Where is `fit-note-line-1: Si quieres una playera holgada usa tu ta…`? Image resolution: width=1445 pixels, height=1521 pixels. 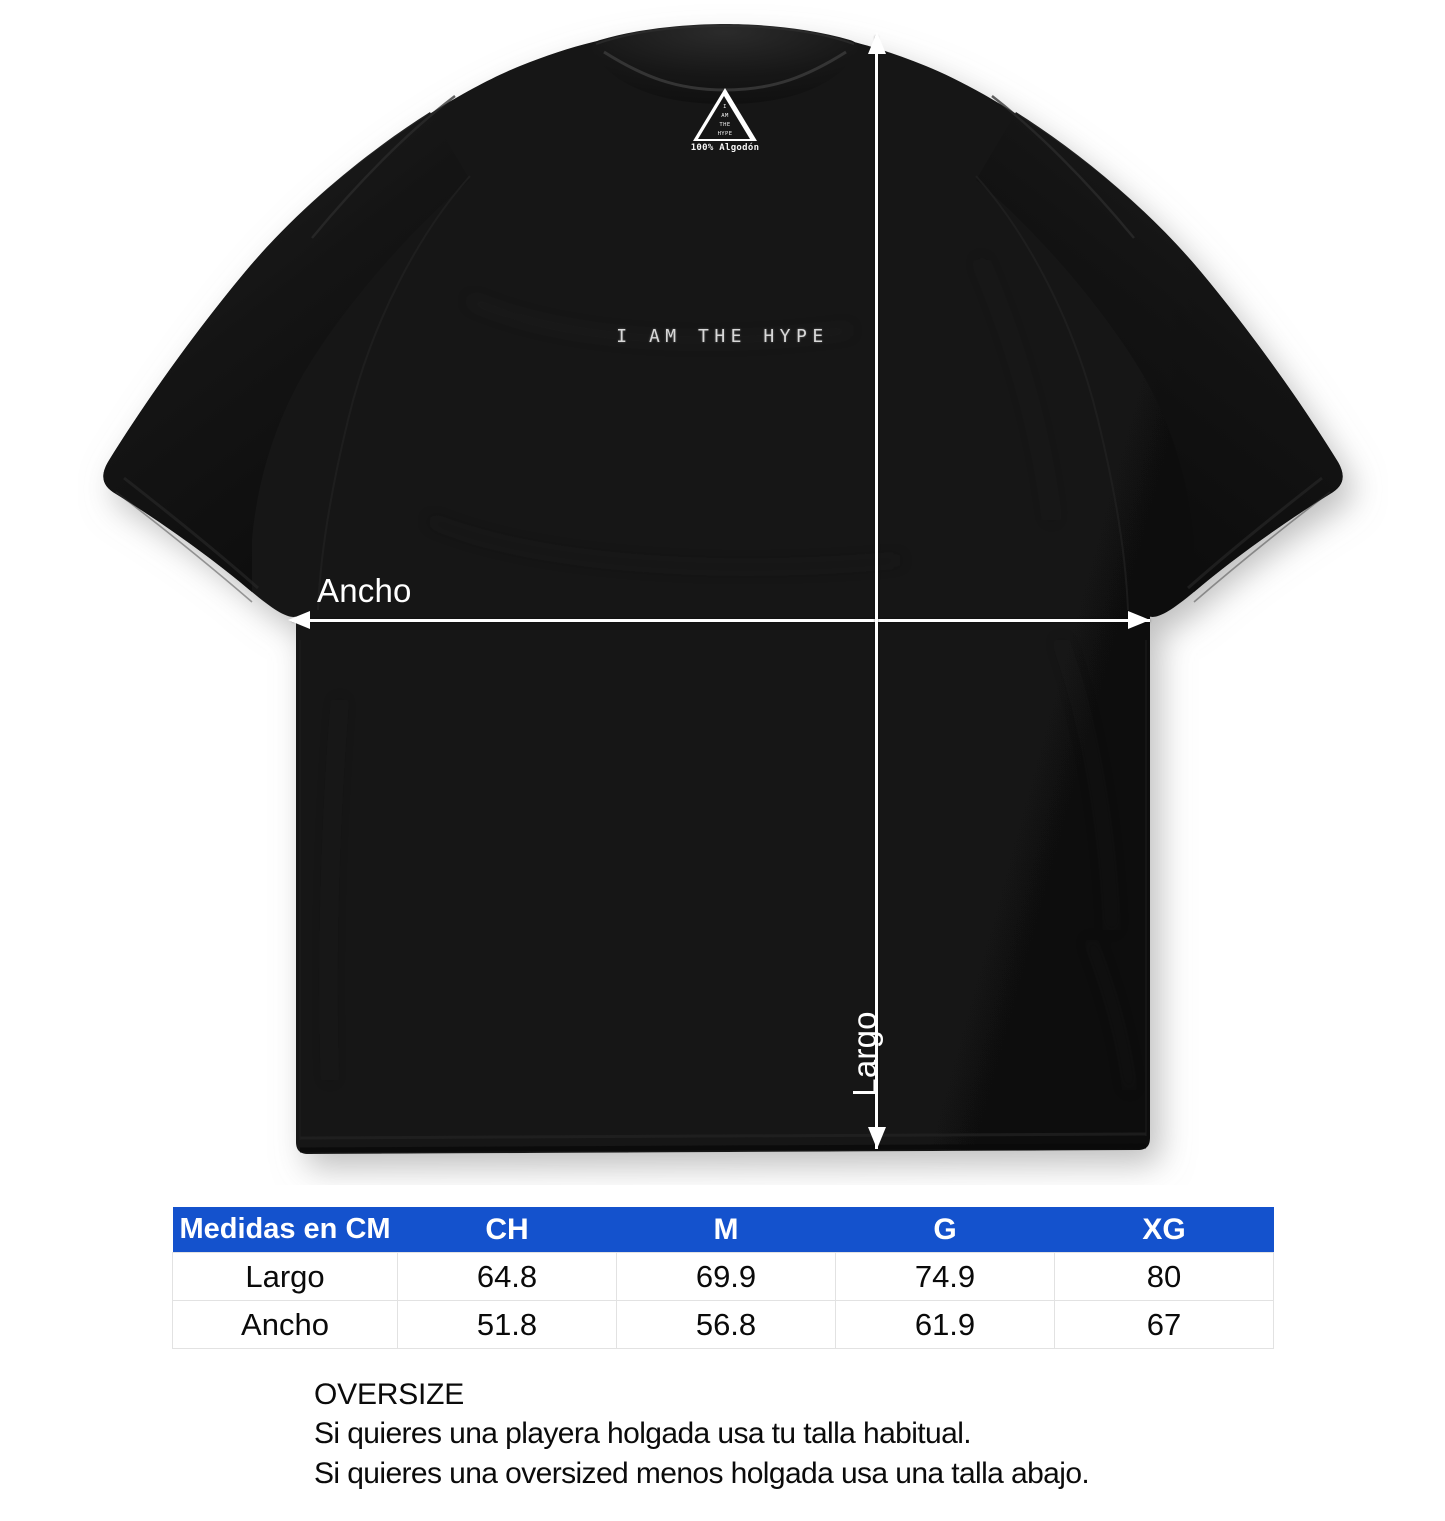 fit-note-line-1: Si quieres una playera holgada usa tu ta… is located at coordinates (643, 1433).